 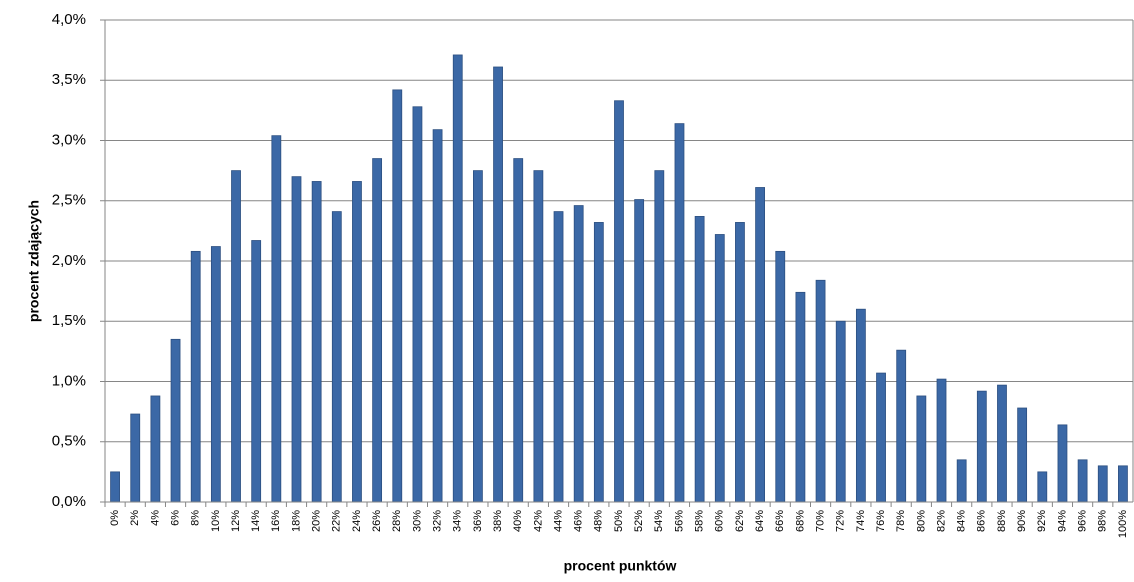 I want to click on x-tick-label: 46%, so click(x=579, y=521).